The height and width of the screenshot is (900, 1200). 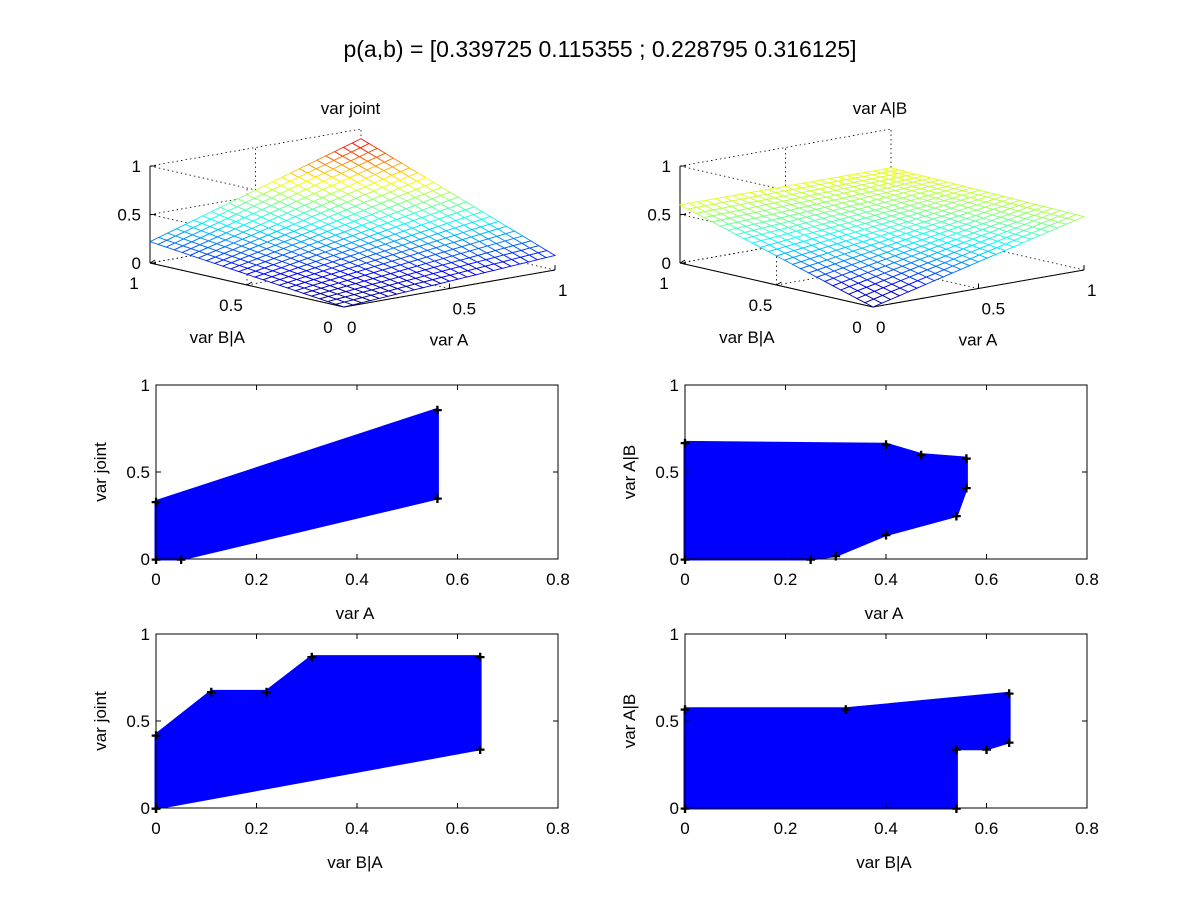 What do you see at coordinates (880, 108) in the screenshot?
I see `subplot-title: var A|B` at bounding box center [880, 108].